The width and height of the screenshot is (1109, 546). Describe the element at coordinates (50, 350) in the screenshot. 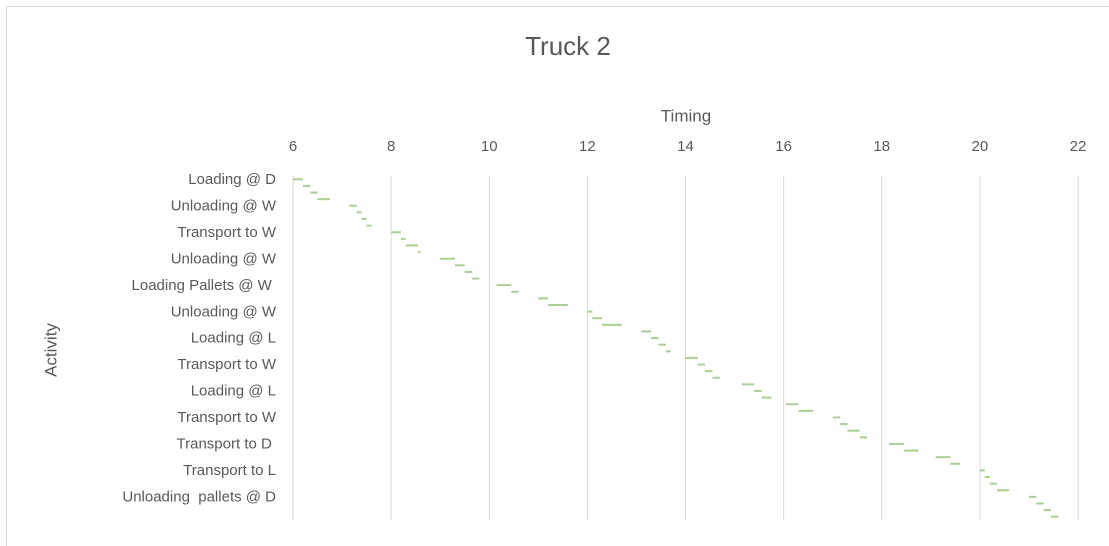

I see `y-axis-label: Activity` at that location.